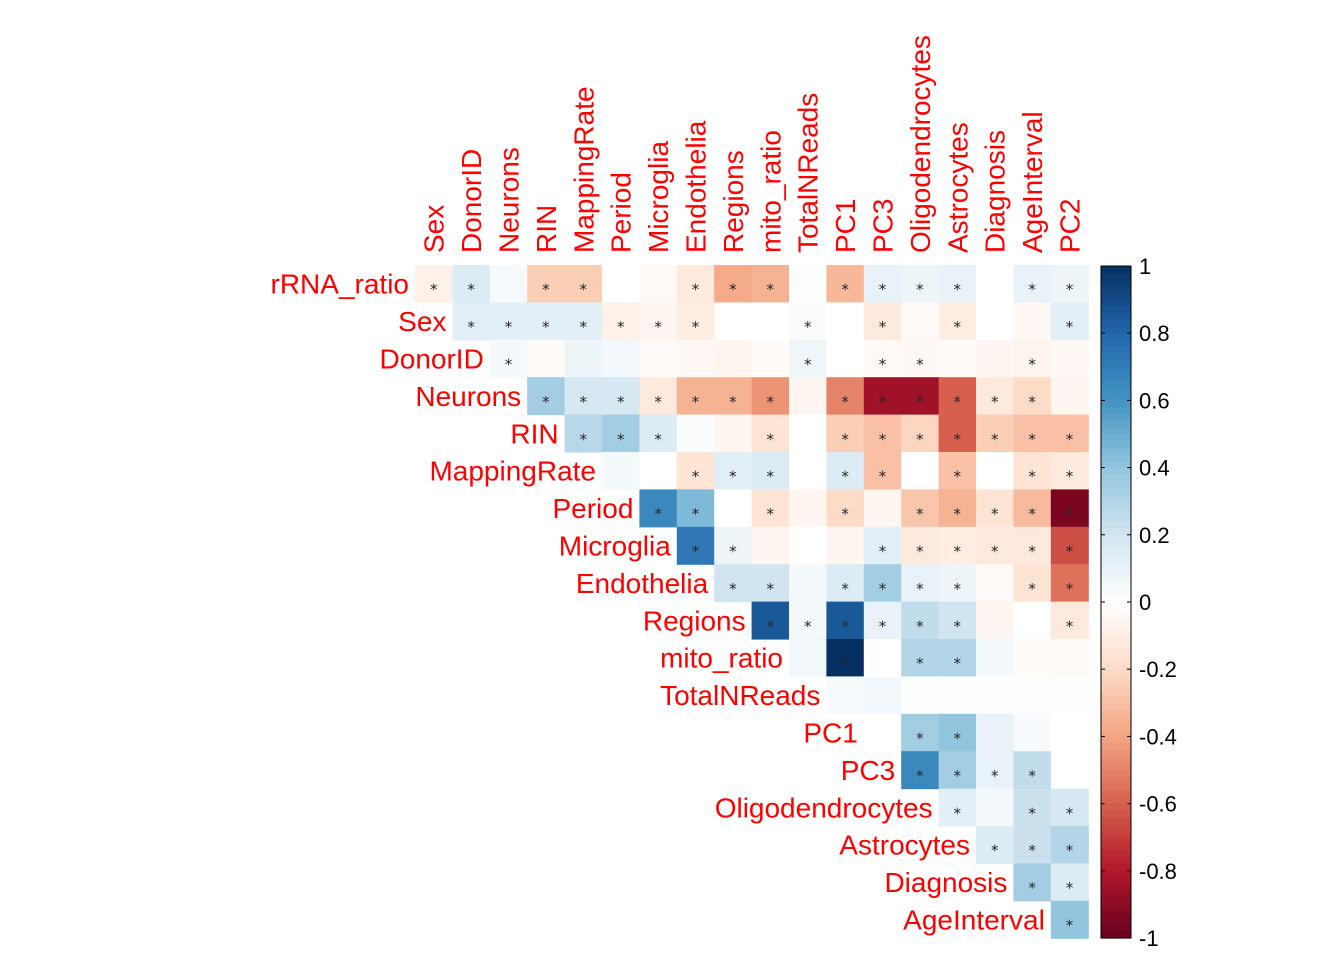  I want to click on cell-microglia-endothelia, so click(695, 545).